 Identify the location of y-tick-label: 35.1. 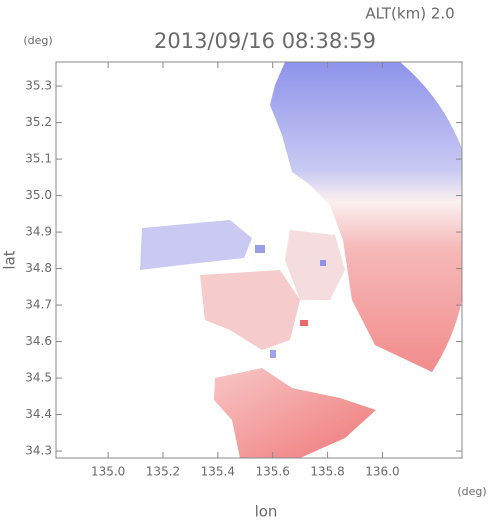
(38, 159).